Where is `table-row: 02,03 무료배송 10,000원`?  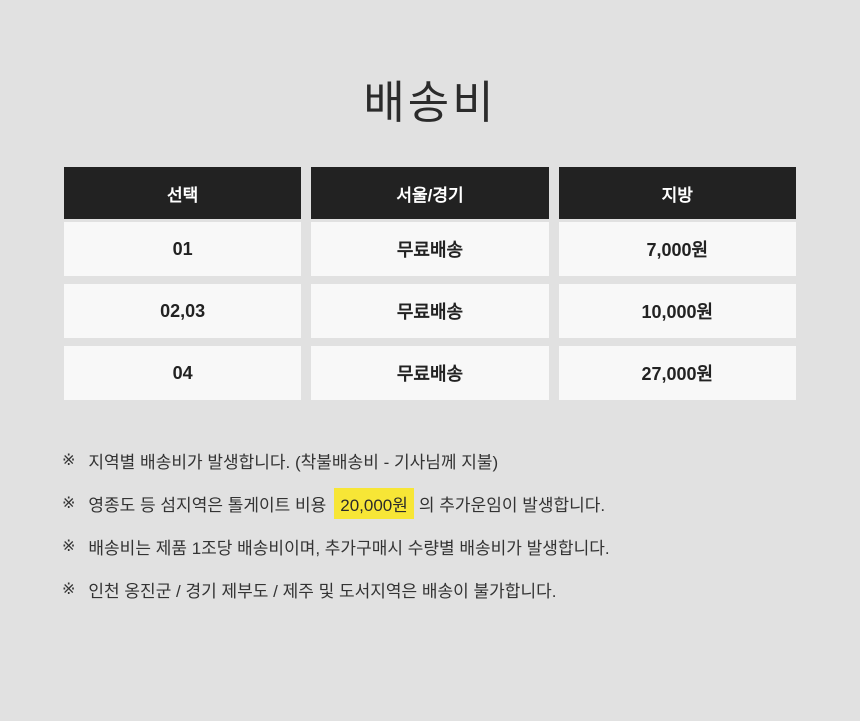
table-row: 02,03 무료배송 10,000원 is located at coordinates (430, 311).